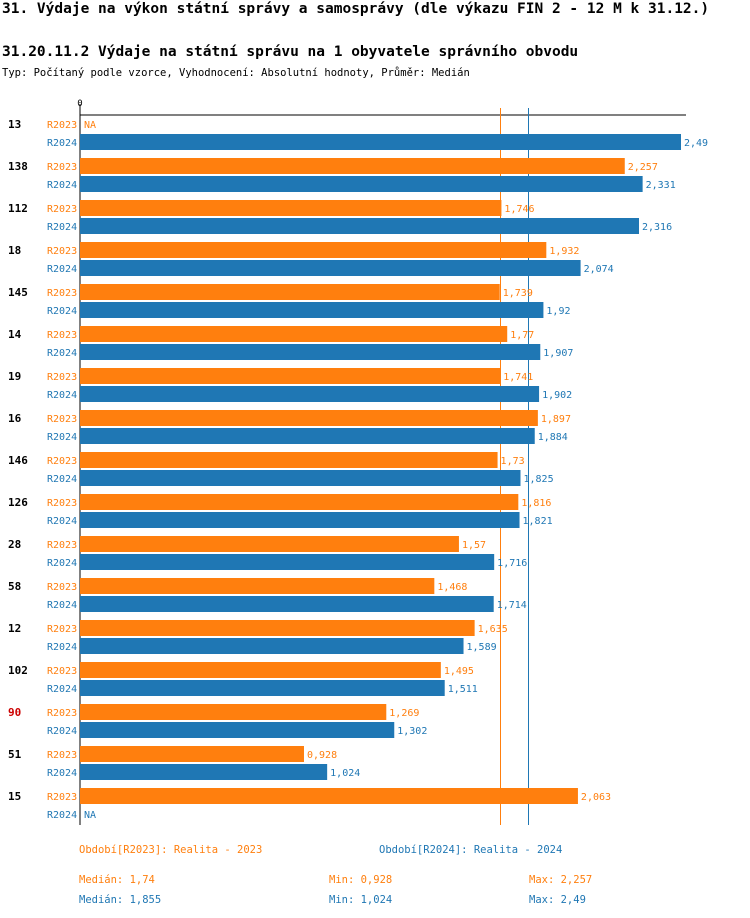  Describe the element at coordinates (519, 209) in the screenshot. I see `data-label-r2023: 1,746` at that location.